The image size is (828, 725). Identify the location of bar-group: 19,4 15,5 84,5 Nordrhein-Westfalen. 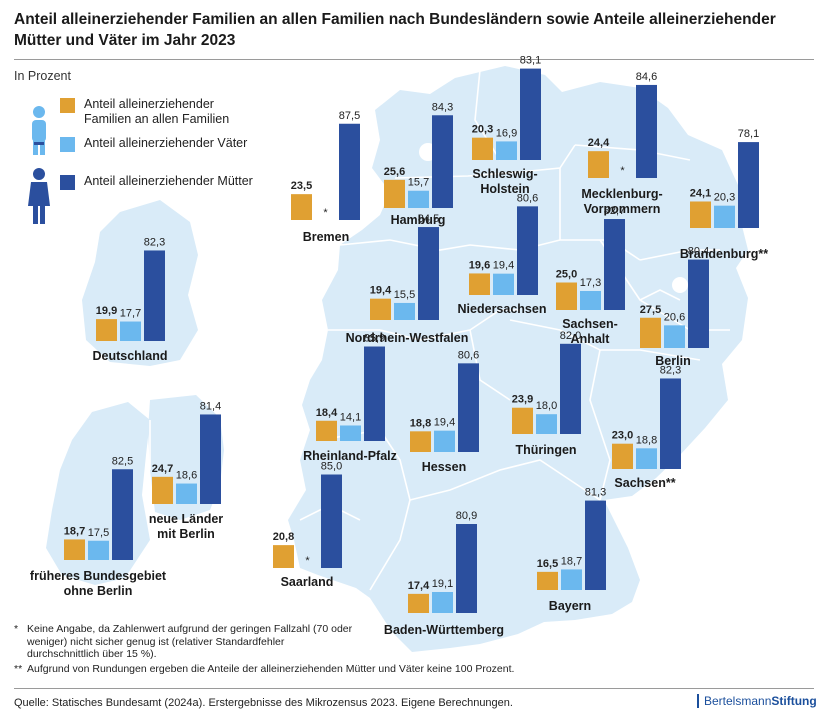
(407, 279).